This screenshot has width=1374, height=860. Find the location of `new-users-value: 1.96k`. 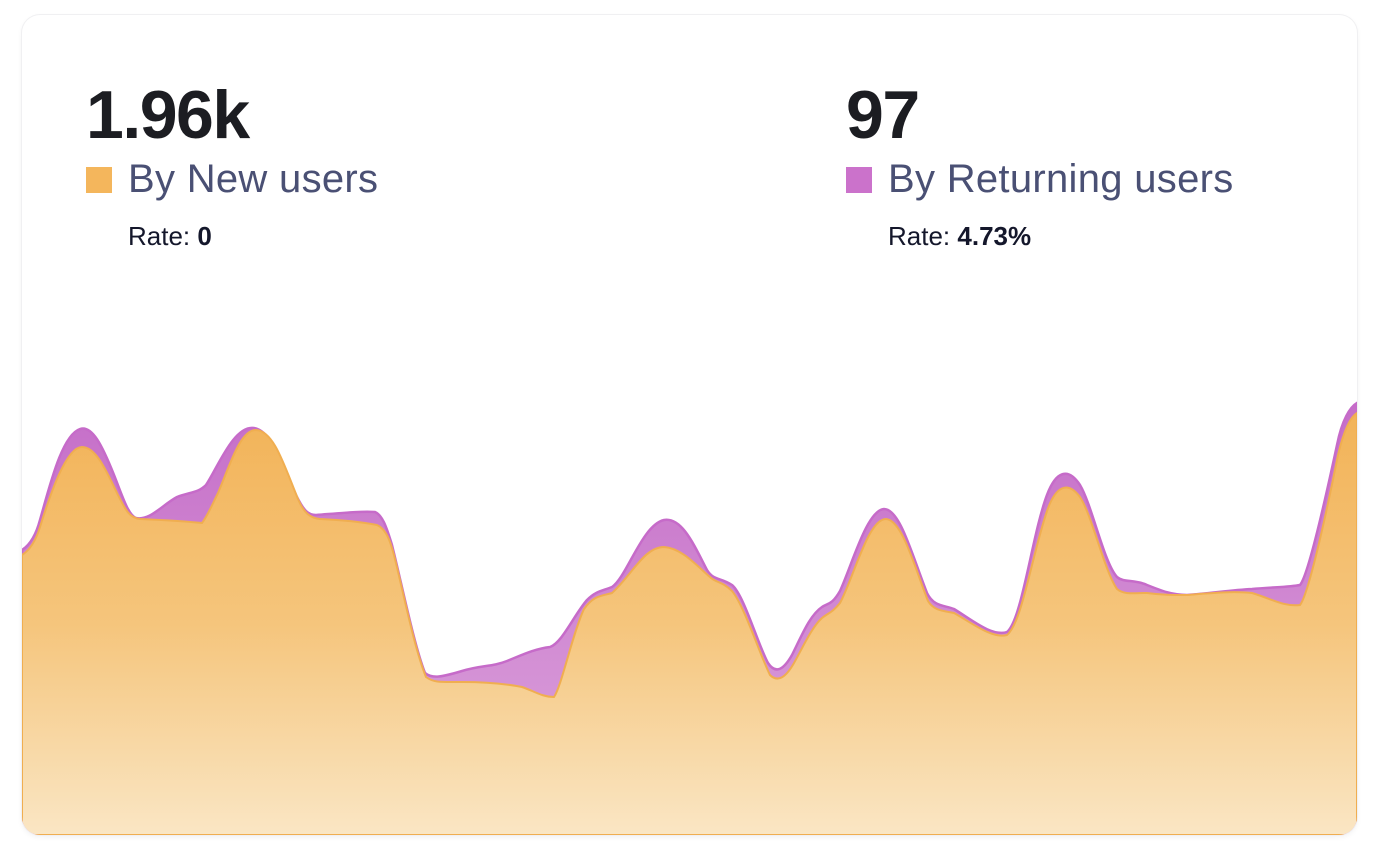

new-users-value: 1.96k is located at coordinates (168, 115).